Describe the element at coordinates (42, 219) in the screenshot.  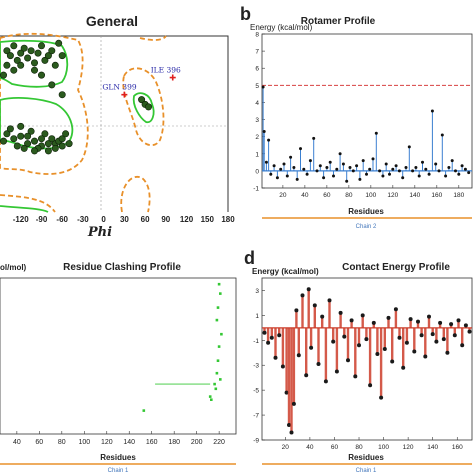
I see `panel-a-x-tick-label: -90` at that location.